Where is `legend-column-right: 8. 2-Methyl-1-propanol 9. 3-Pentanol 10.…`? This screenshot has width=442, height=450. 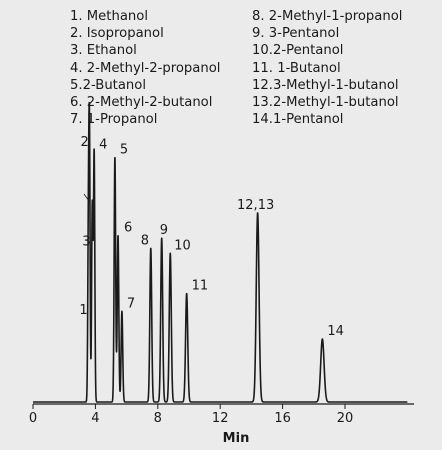
legend-column-right: 8. 2-Methyl-1-propanol 9. 3-Pentanol 10.… is located at coordinates (327, 68).